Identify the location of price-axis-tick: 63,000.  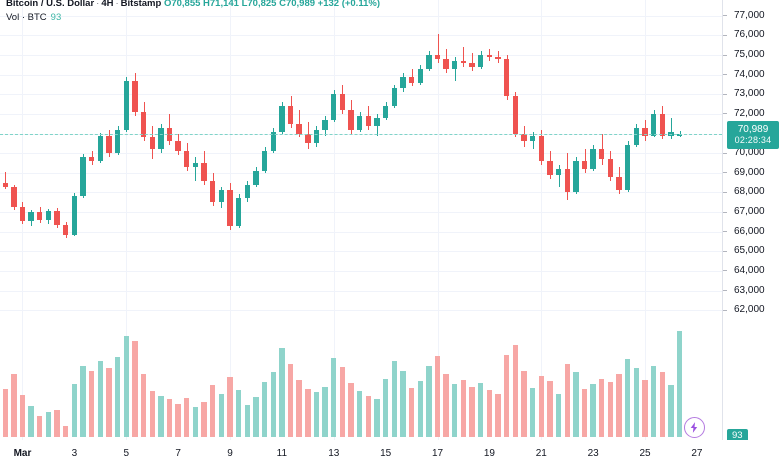
(751, 290).